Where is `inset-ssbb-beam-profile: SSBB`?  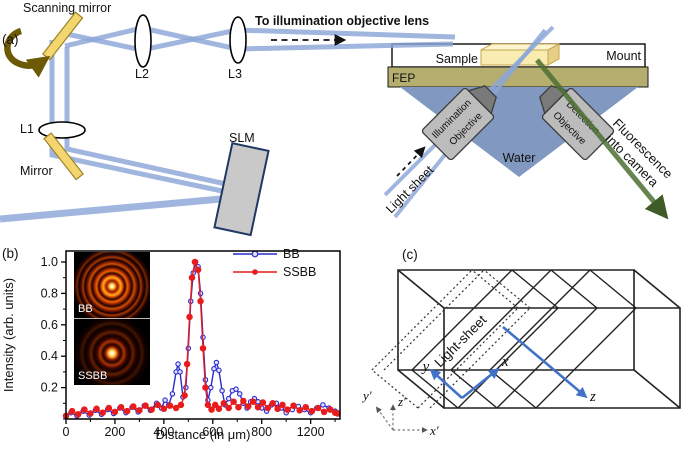 inset-ssbb-beam-profile: SSBB is located at coordinates (112, 352).